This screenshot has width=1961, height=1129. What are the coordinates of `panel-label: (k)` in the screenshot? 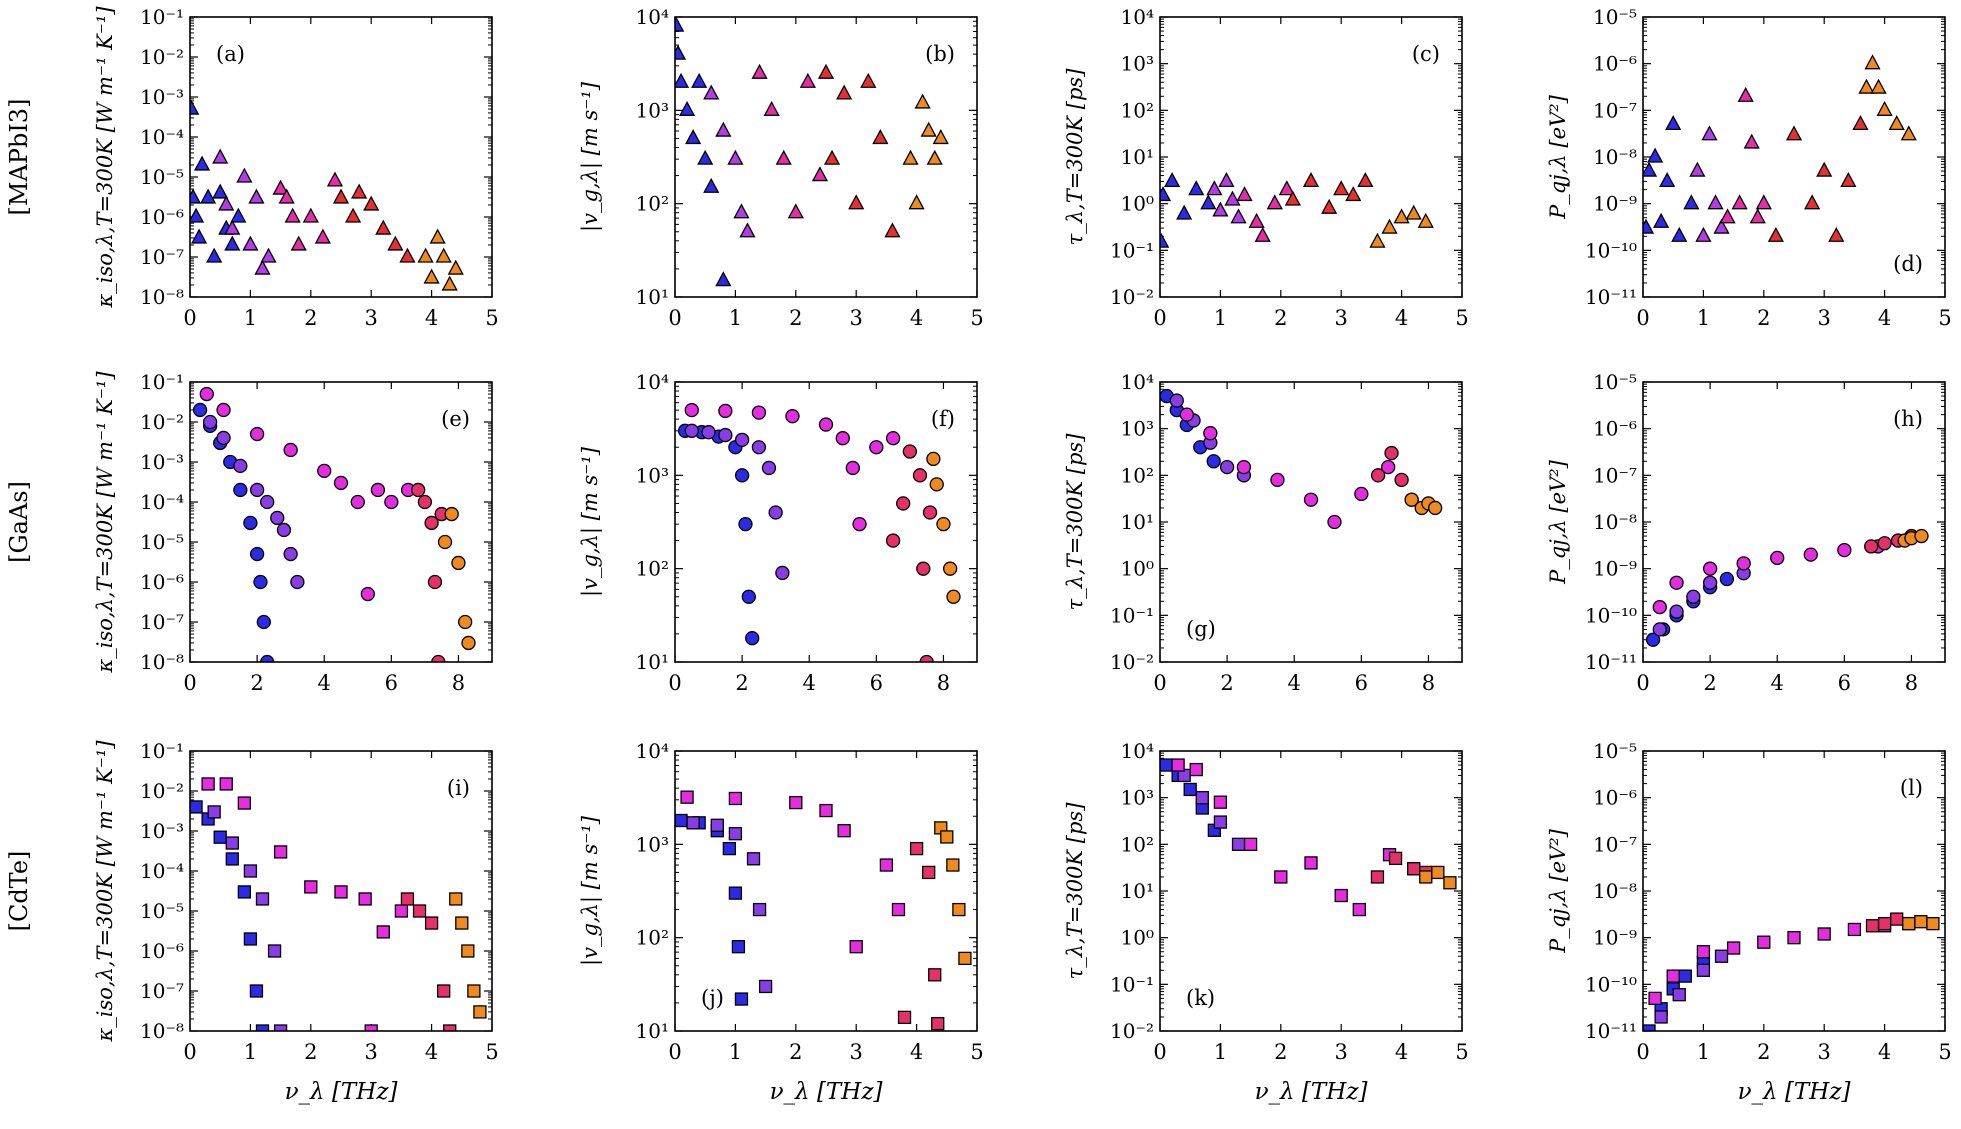 It's located at (1200, 998).